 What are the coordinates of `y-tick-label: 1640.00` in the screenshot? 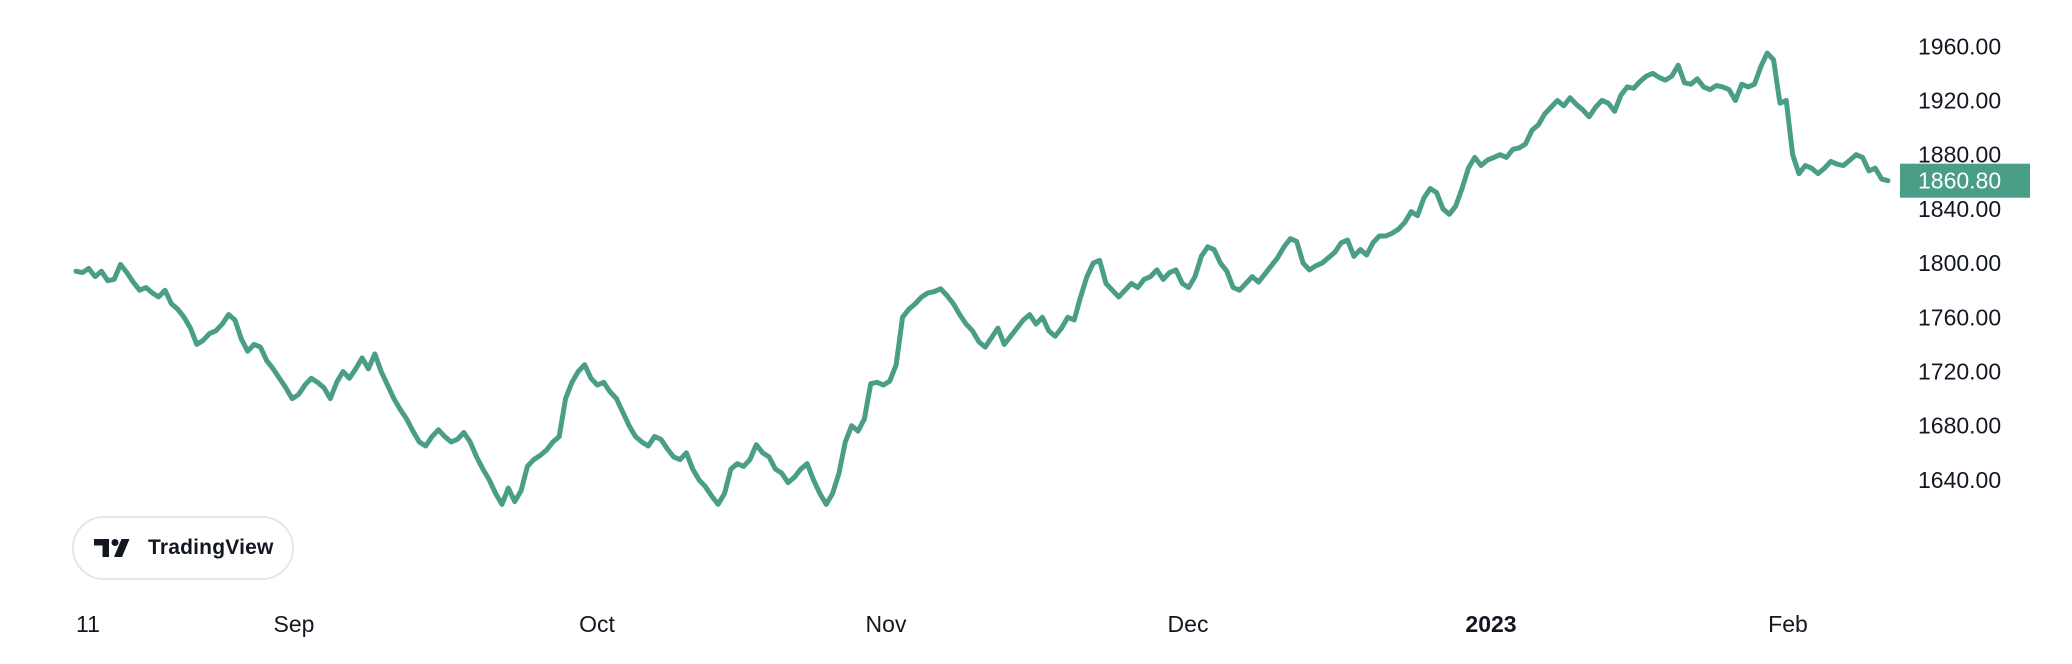 It's located at (1959, 480).